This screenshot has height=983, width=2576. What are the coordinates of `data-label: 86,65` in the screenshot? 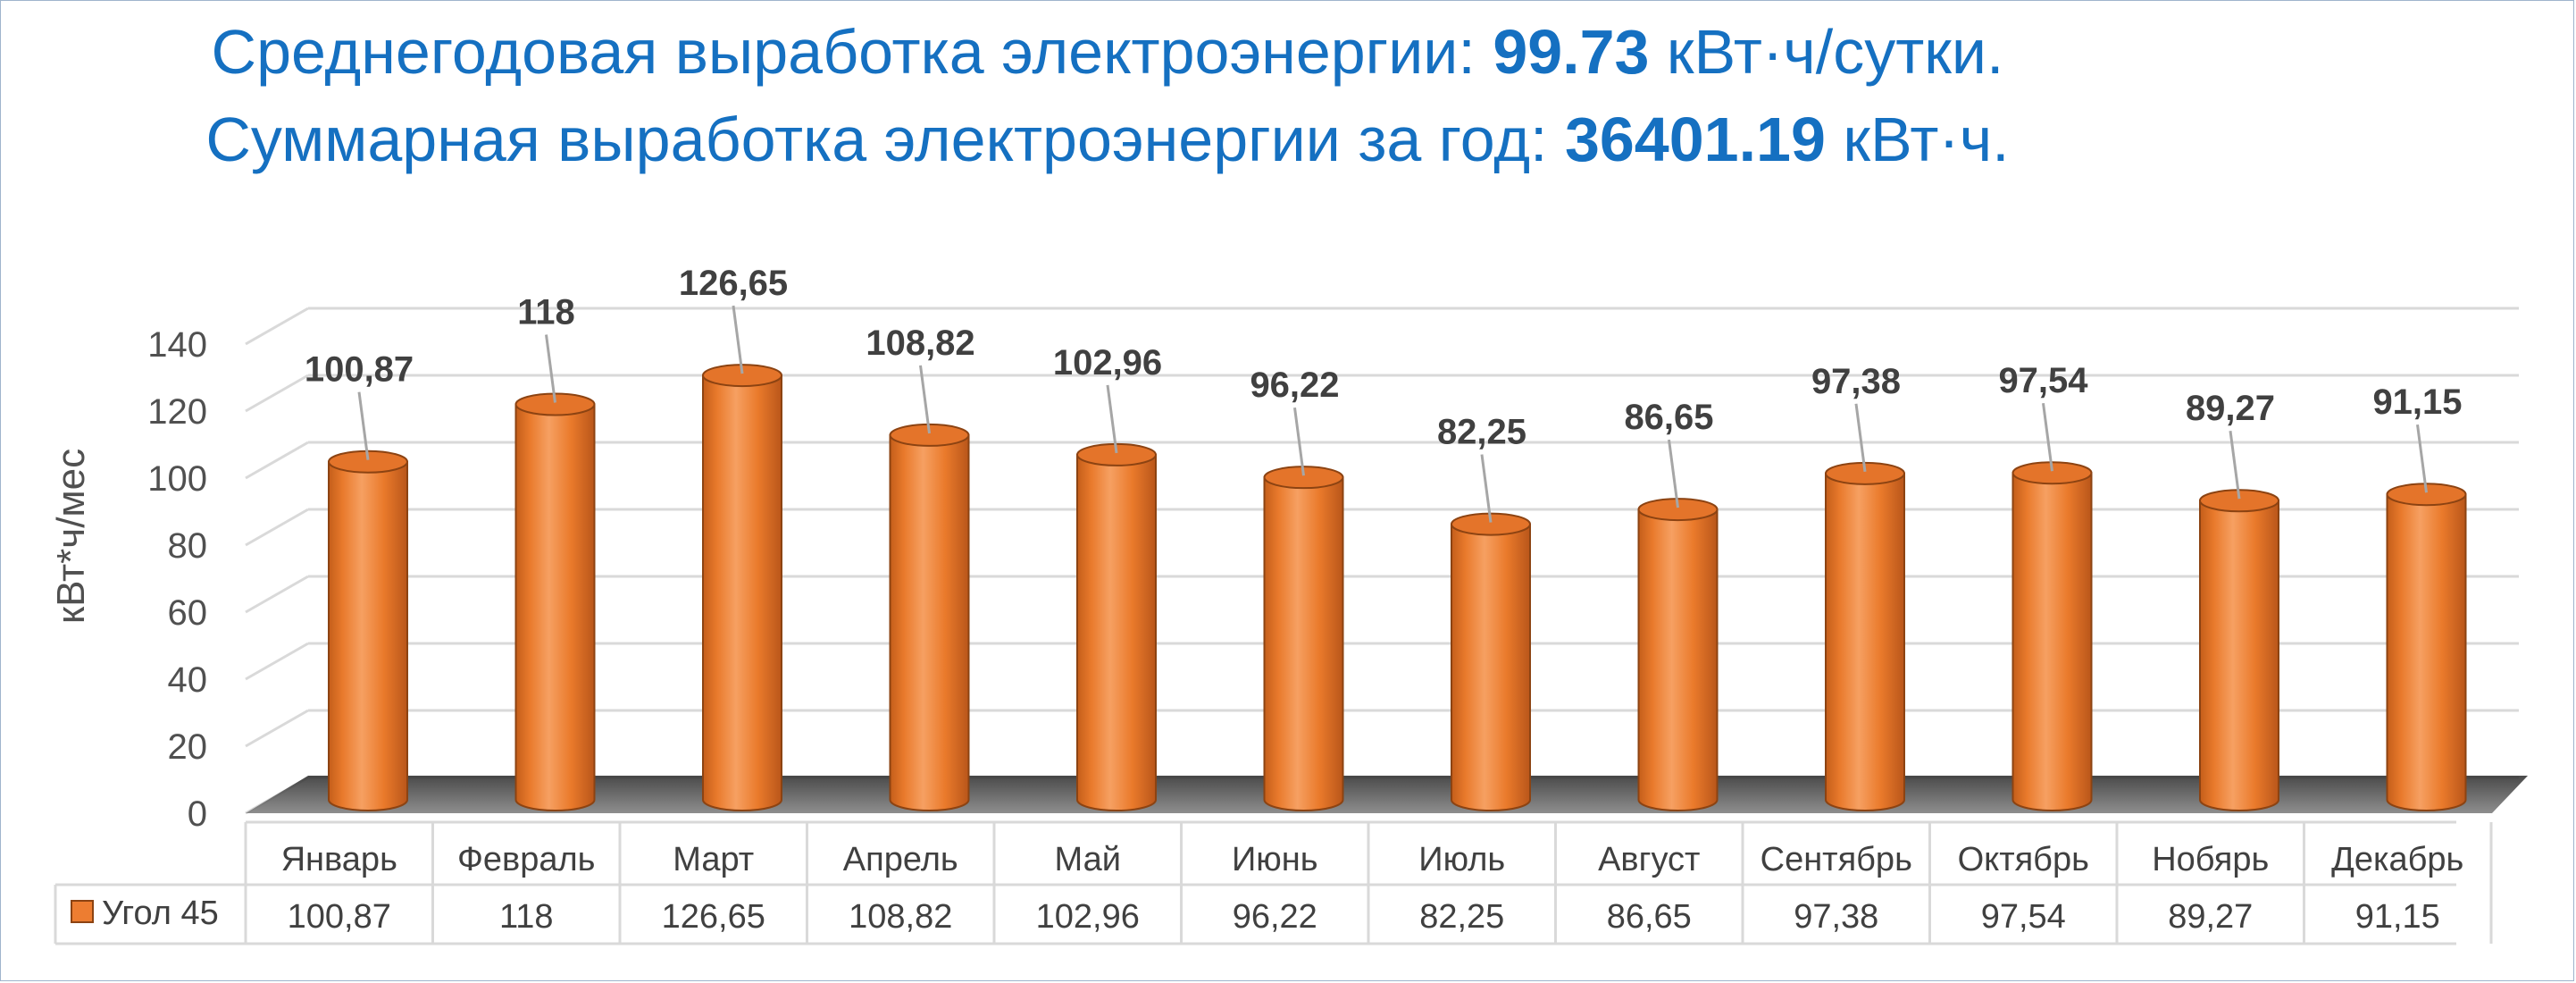 It's located at (1669, 418).